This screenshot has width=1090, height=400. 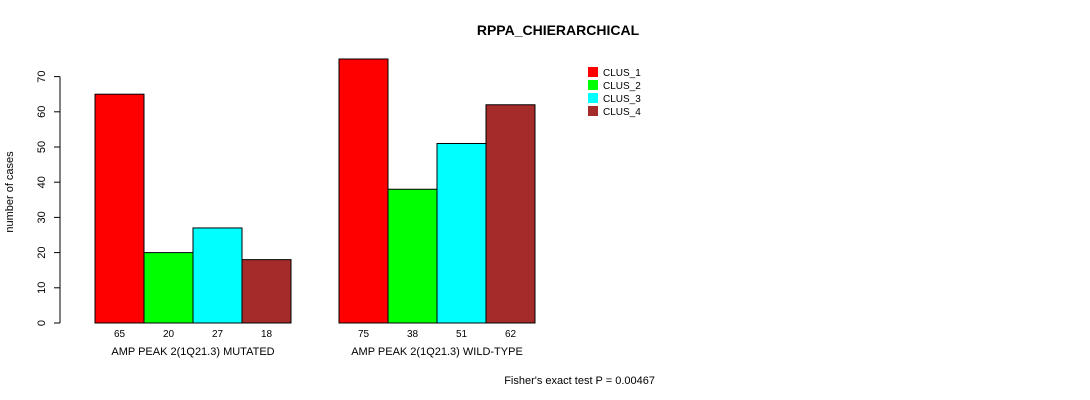 What do you see at coordinates (437, 352) in the screenshot?
I see `group-label: AMP PEAK 2(1Q21.3) WILD-TYPE` at bounding box center [437, 352].